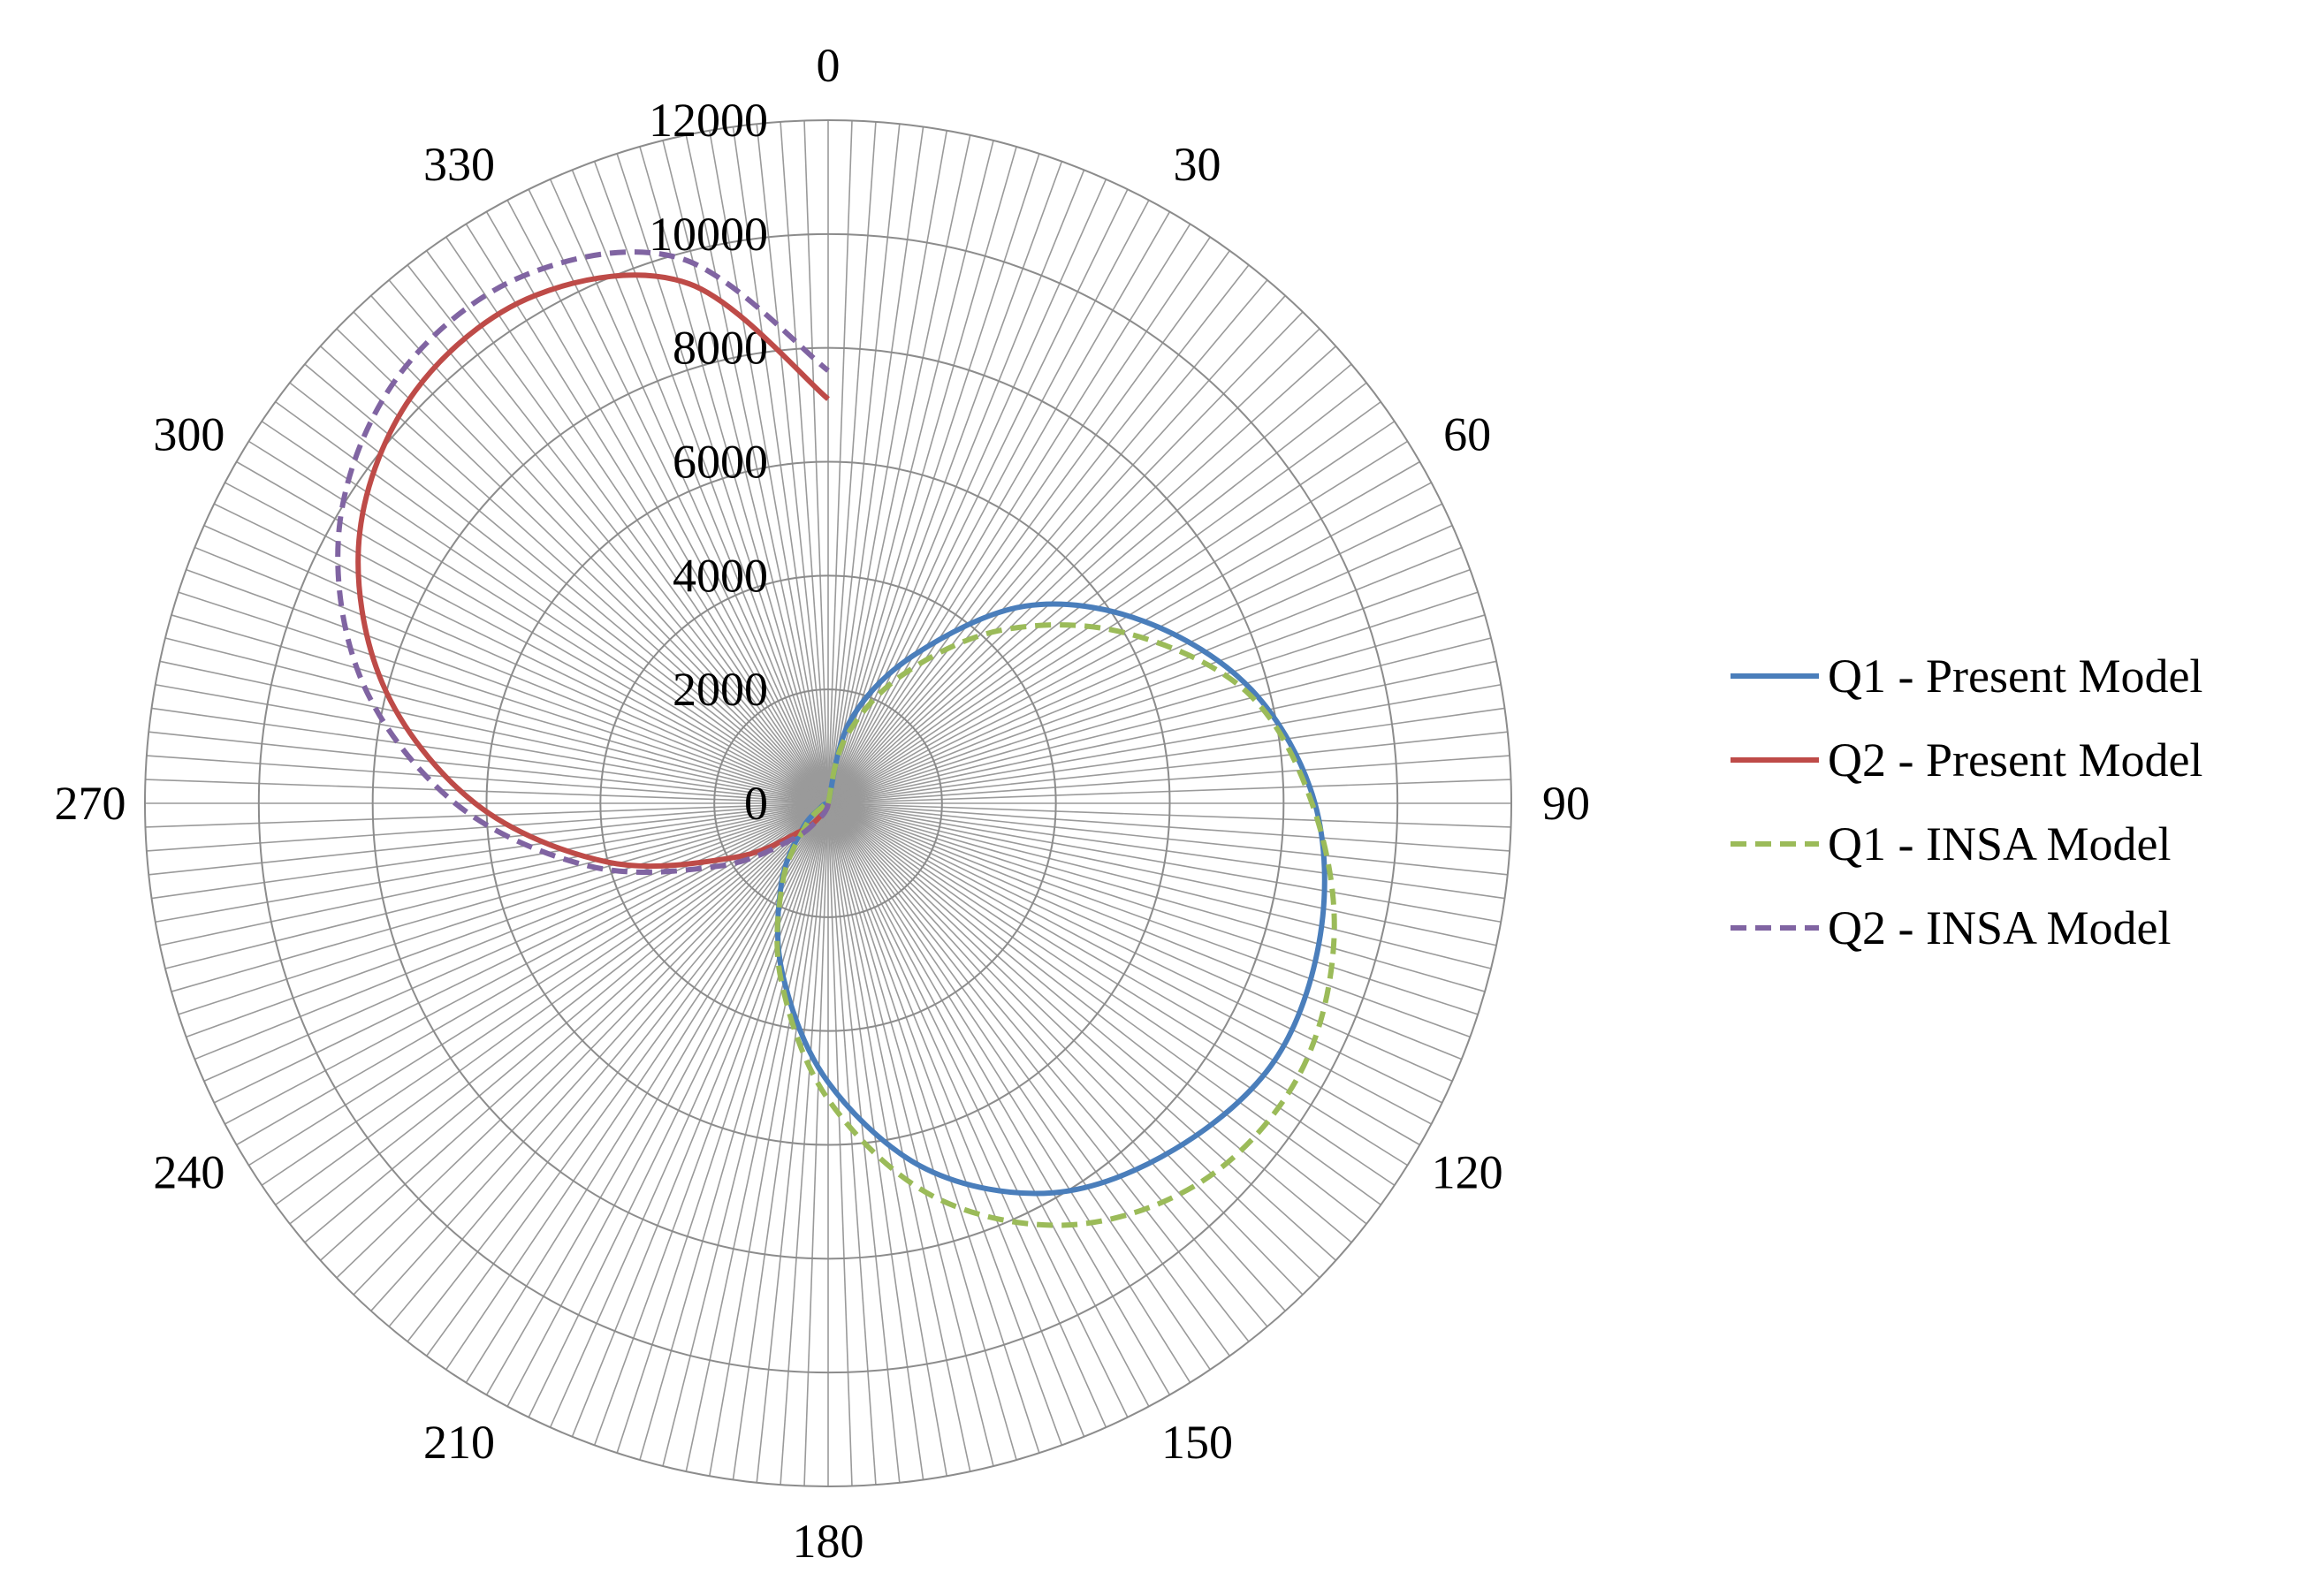 This screenshot has width=2305, height=1596. I want to click on radial-label-2000: 2000, so click(720, 689).